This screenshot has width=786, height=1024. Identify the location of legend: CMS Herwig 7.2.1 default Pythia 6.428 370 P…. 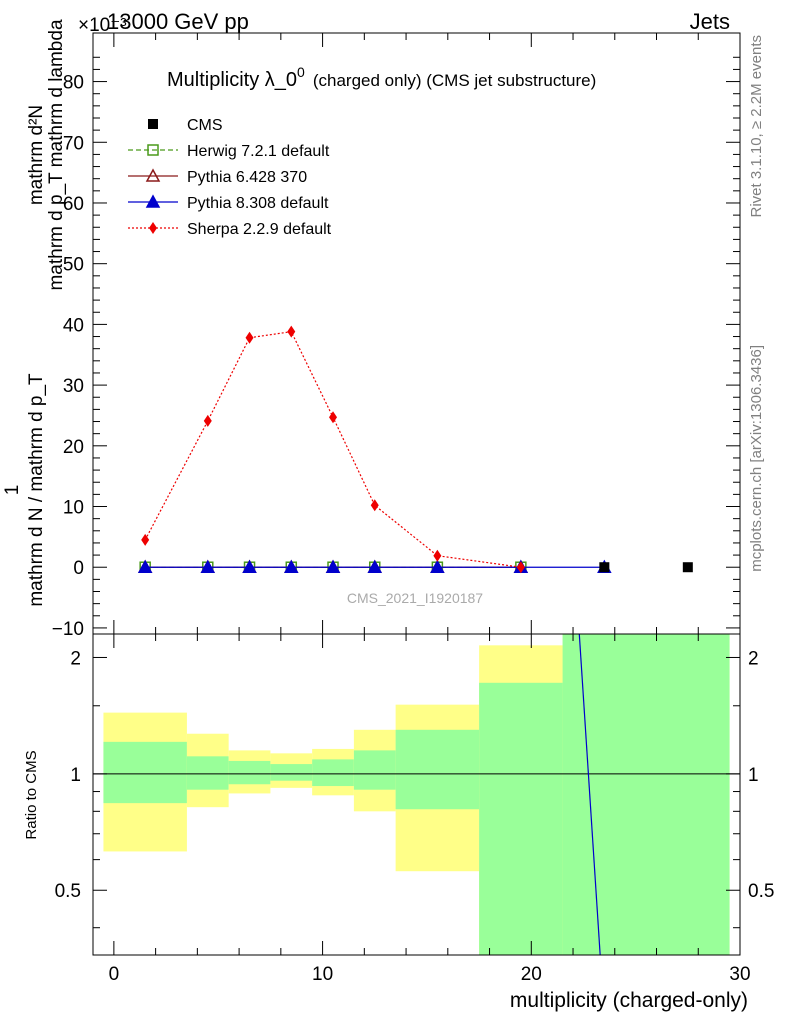
(230, 177).